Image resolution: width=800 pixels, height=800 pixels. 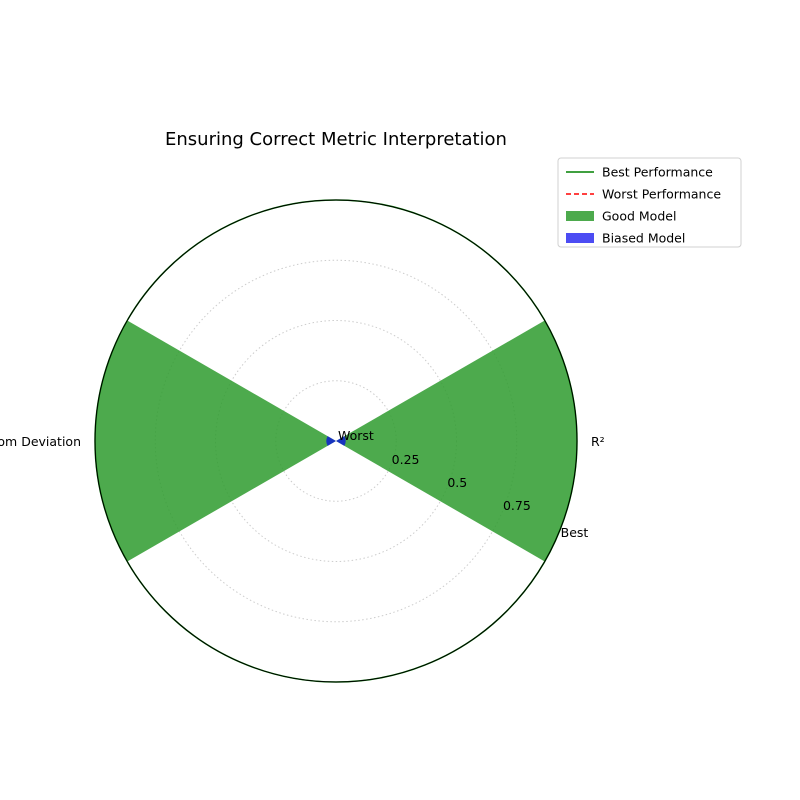 I want to click on legend-box, so click(x=649, y=202).